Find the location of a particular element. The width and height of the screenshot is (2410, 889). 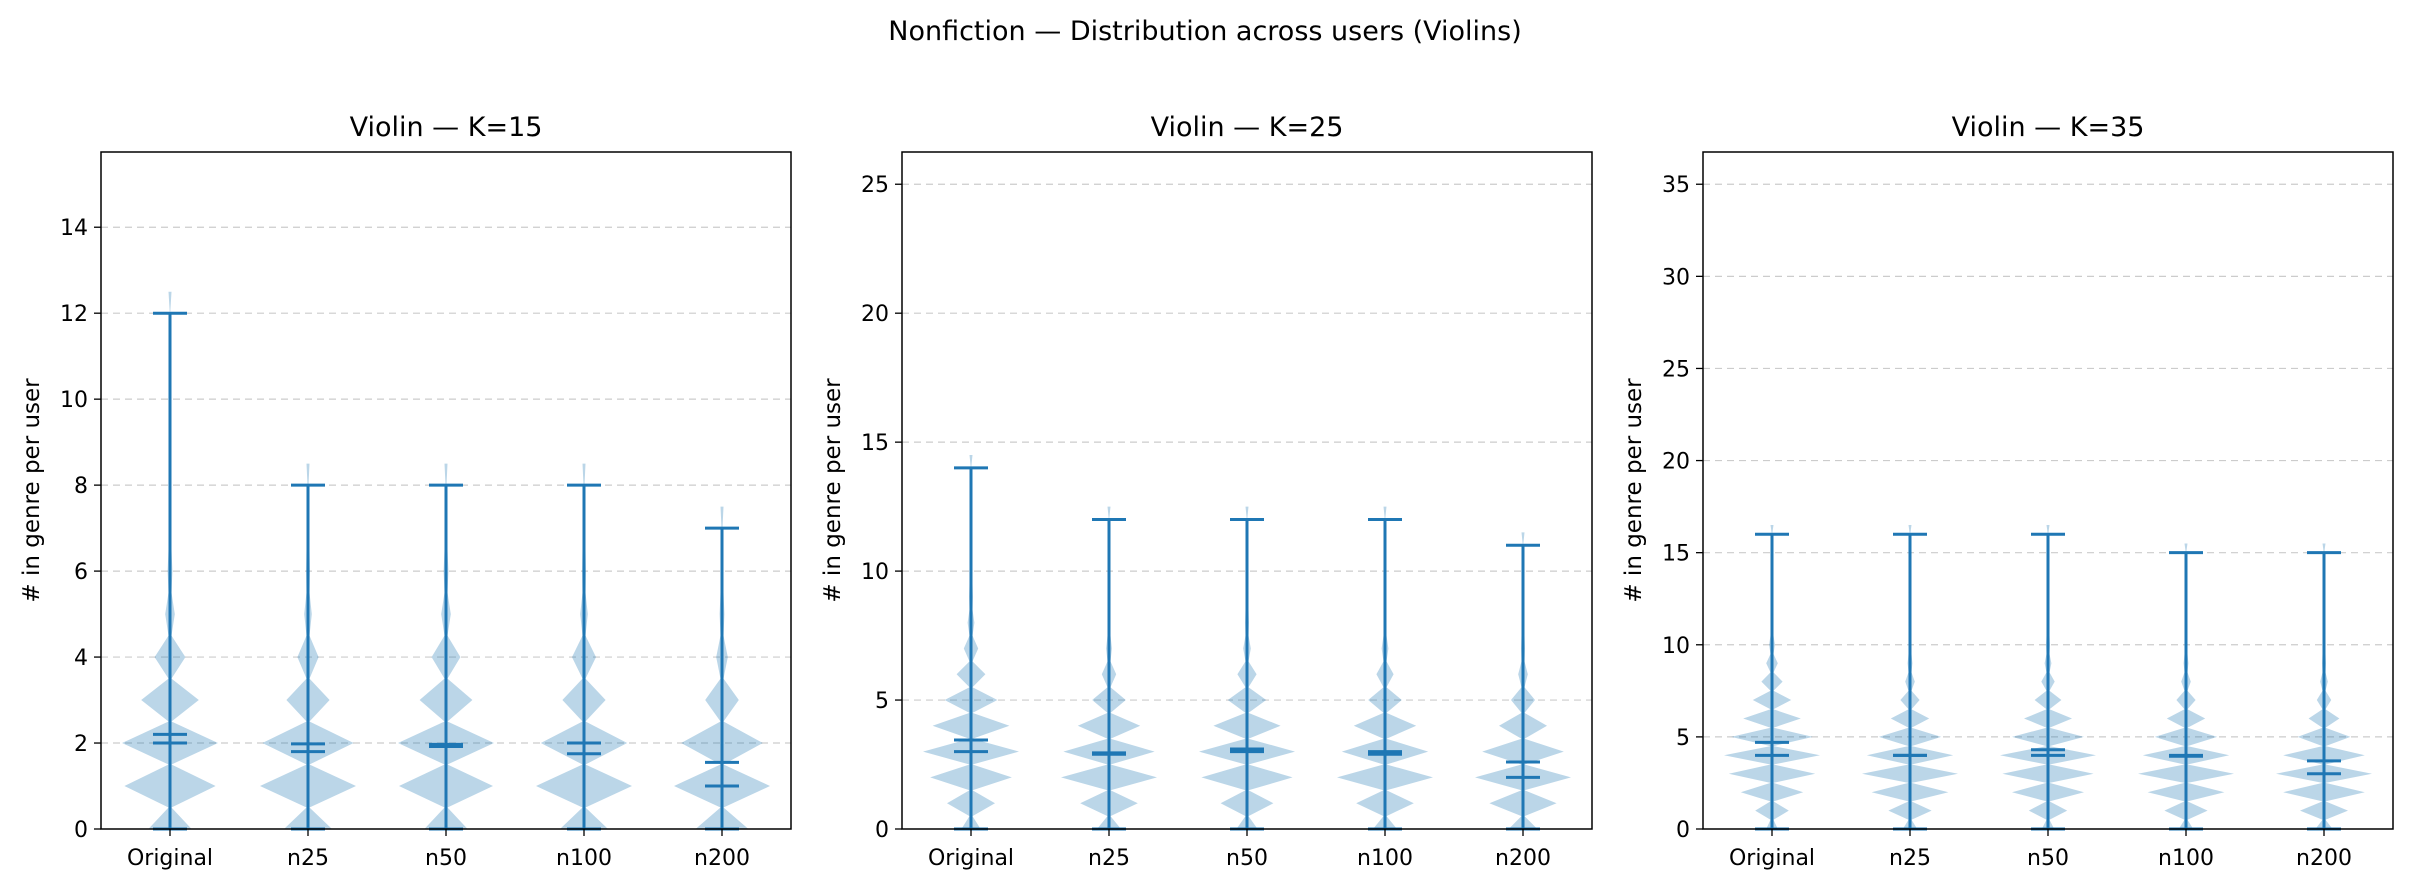

y-tick-label: 14 is located at coordinates (74, 228).